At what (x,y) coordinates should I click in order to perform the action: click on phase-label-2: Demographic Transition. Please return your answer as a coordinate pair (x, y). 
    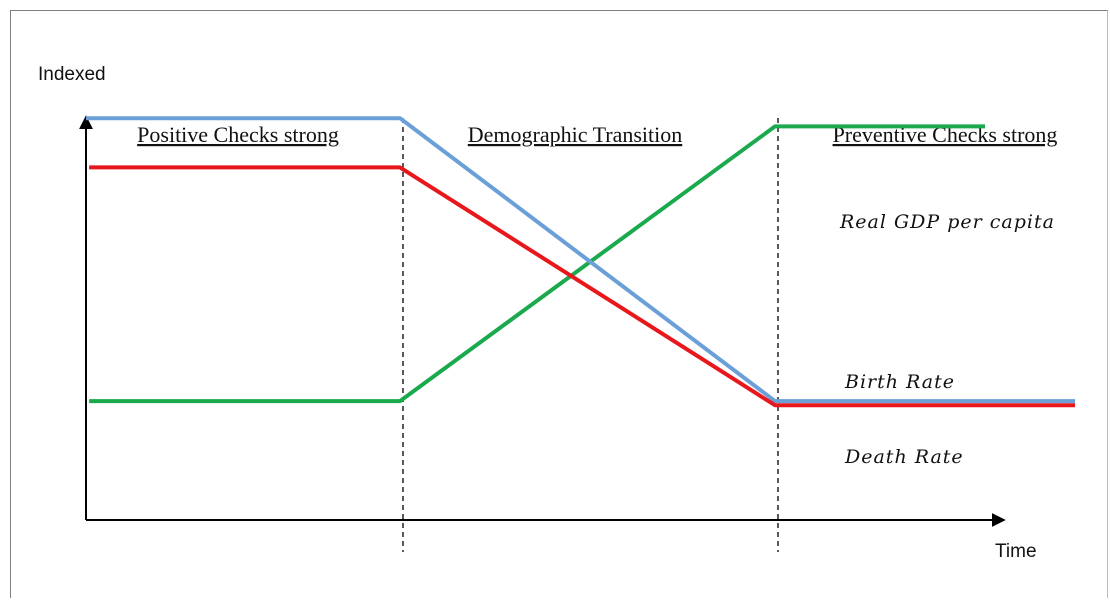
    Looking at the image, I should click on (575, 134).